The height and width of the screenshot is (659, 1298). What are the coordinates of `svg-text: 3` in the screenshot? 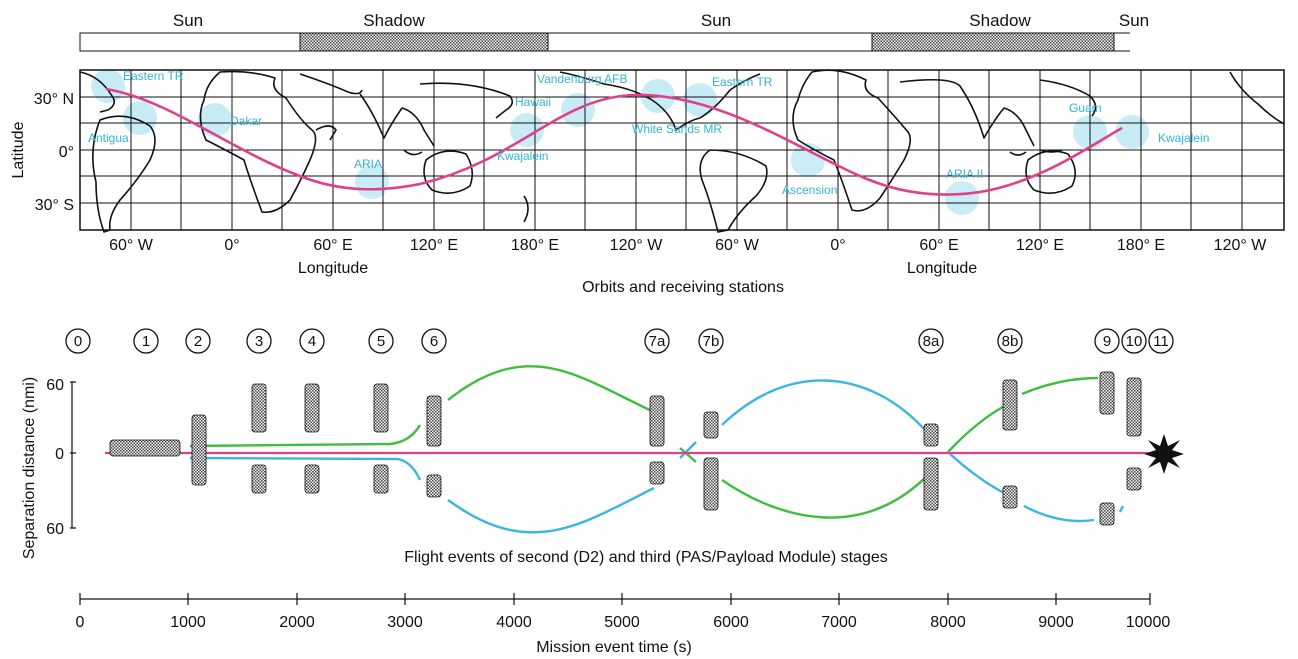 It's located at (259, 341).